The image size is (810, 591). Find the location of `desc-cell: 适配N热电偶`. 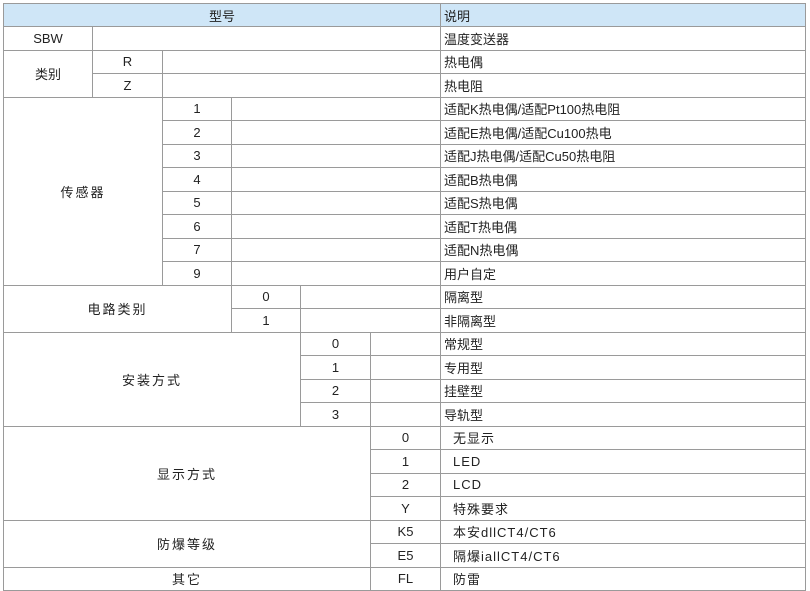

desc-cell: 适配N热电偶 is located at coordinates (623, 249).